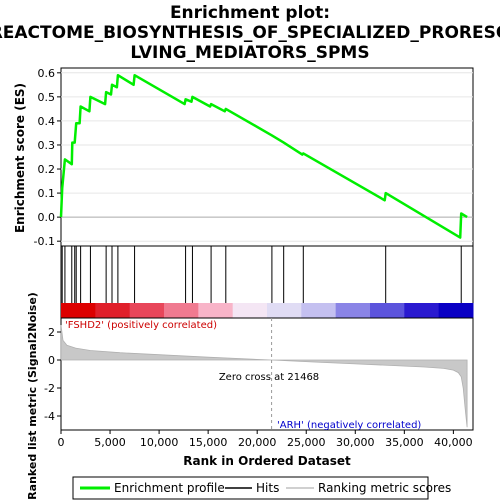 The height and width of the screenshot is (500, 500). I want to click on x-tick-label: 15,000, so click(208, 442).